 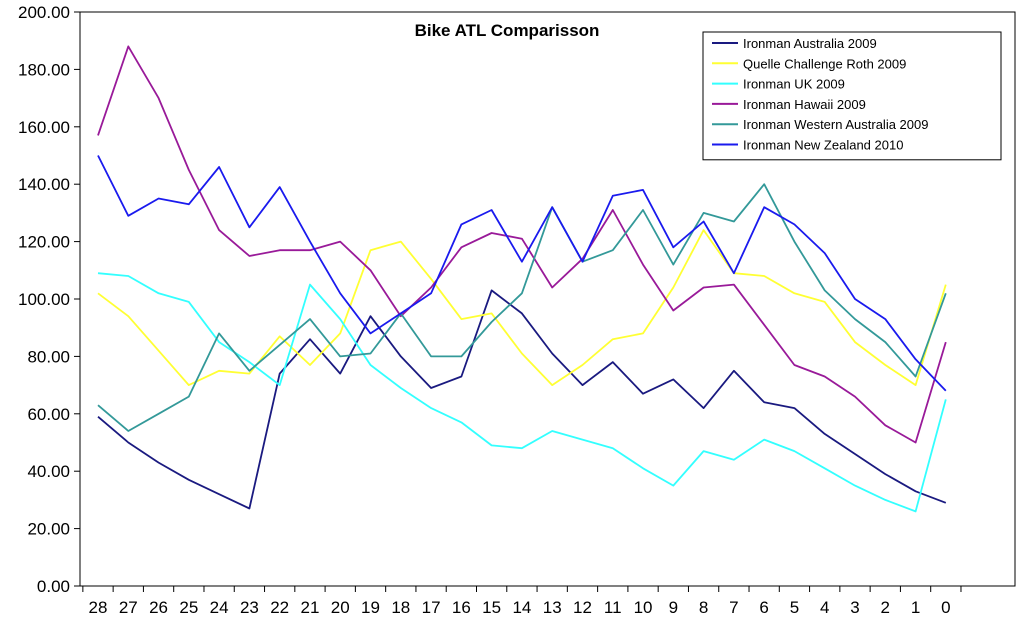 What do you see at coordinates (48, 529) in the screenshot?
I see `y-tick-label: 20.00` at bounding box center [48, 529].